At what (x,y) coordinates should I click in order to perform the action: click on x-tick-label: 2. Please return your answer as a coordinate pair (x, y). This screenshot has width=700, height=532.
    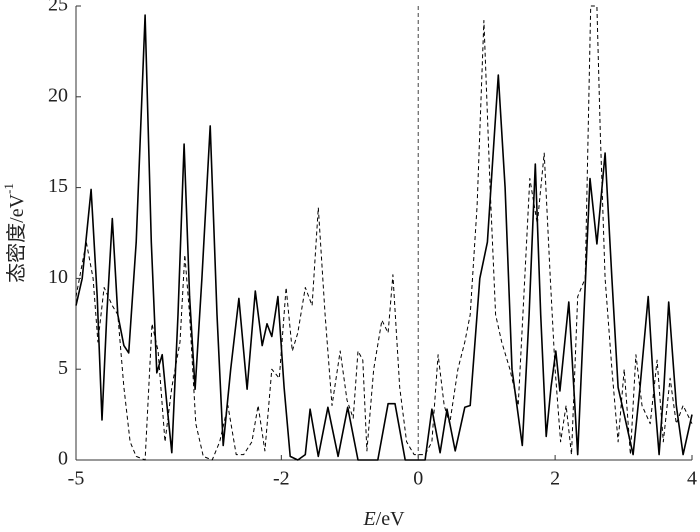
    Looking at the image, I should click on (555, 479).